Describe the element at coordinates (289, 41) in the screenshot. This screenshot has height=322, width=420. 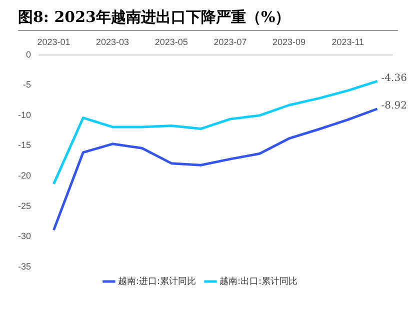
I see `x-tick-label: 2023-09` at that location.